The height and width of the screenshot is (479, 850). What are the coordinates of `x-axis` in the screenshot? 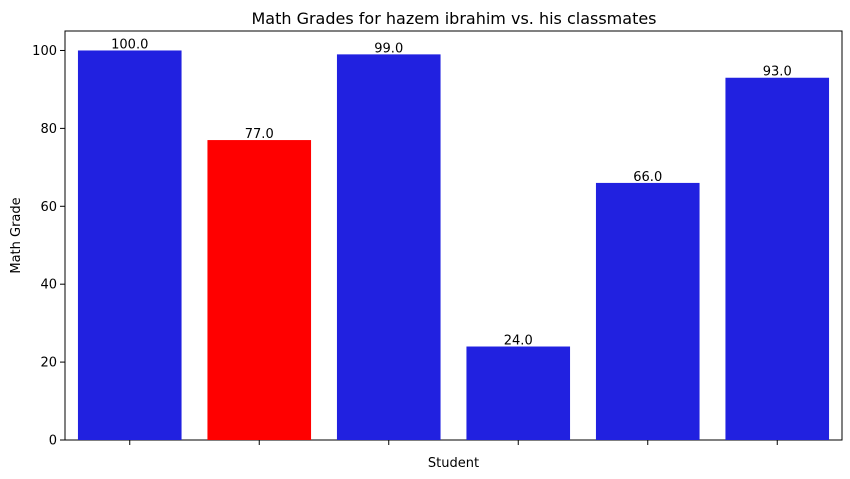 It's located at (453, 442).